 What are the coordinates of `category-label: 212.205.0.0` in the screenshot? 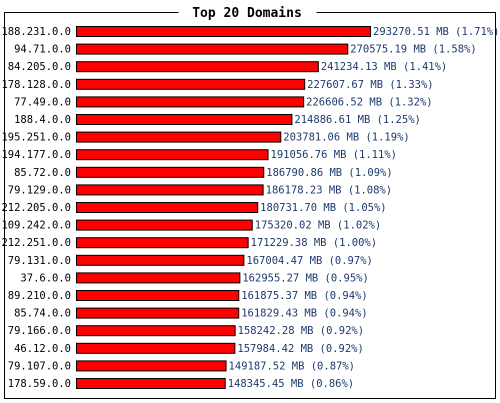 It's located at (36, 208).